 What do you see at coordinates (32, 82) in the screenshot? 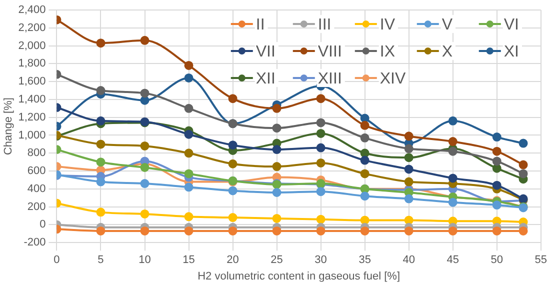
I see `y-tick-label: 1,600` at bounding box center [32, 82].